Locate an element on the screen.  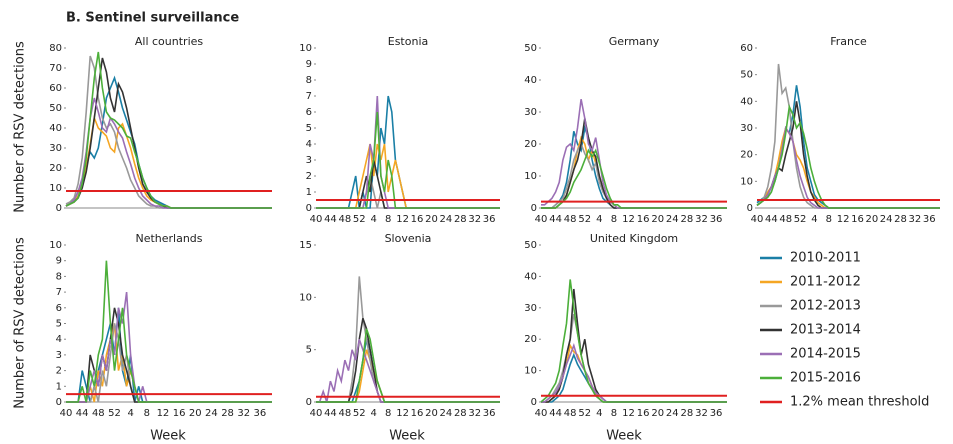
y-tick-label: 4 is located at coordinates (59, 339).